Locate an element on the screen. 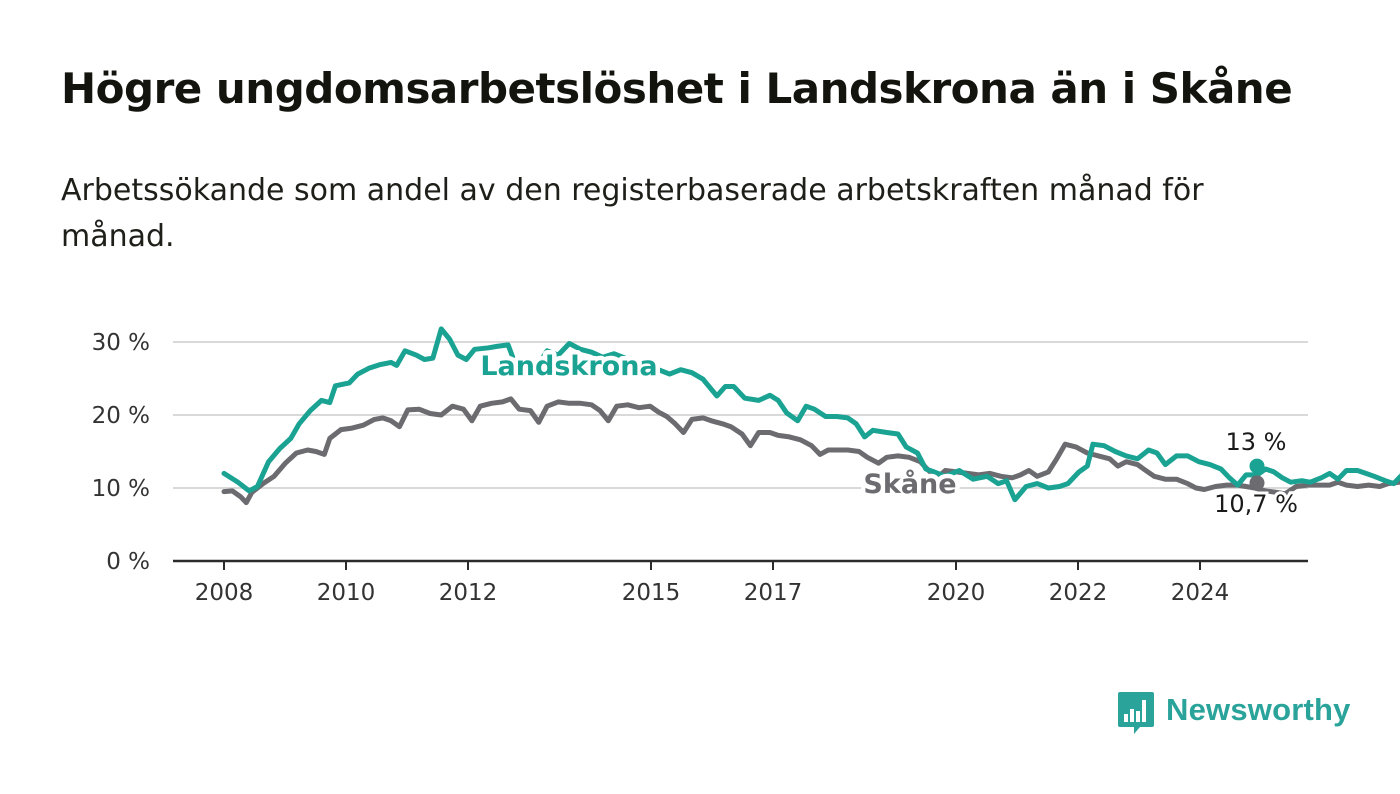 The height and width of the screenshot is (794, 1400). x-tick-label: 2024 is located at coordinates (1200, 593).